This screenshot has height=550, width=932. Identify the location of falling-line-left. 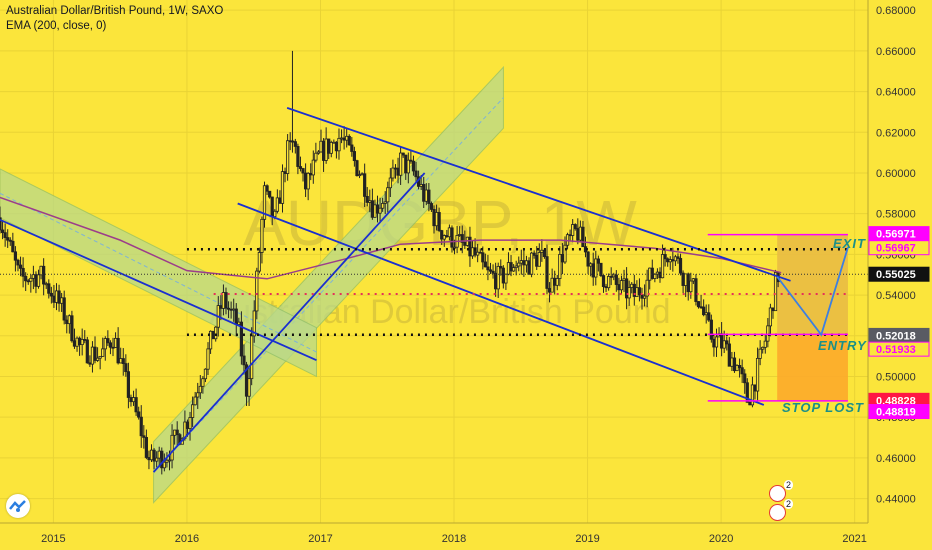
(158, 290).